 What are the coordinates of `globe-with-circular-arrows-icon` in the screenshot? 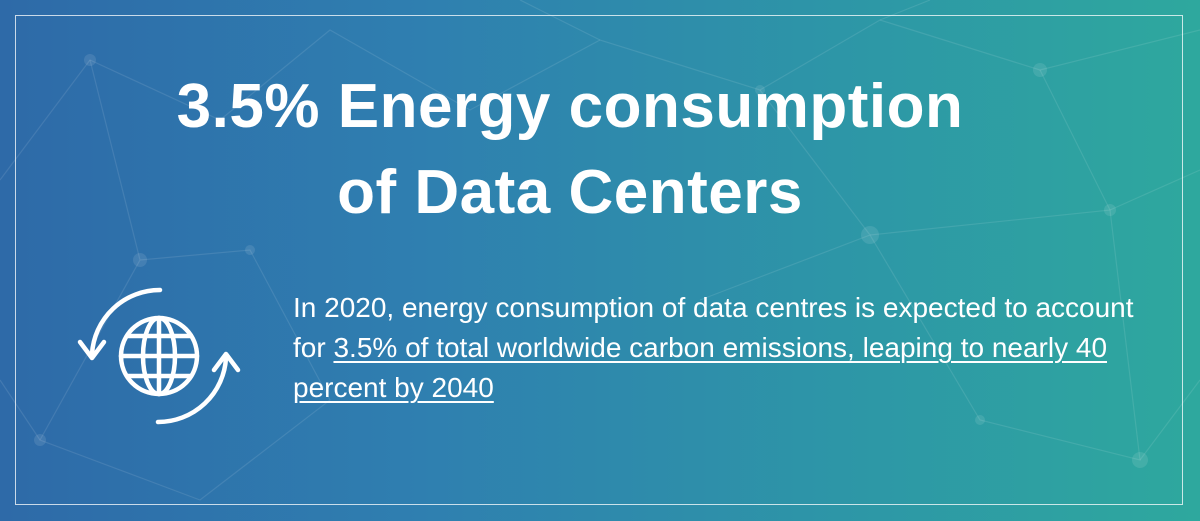 It's located at (159, 356).